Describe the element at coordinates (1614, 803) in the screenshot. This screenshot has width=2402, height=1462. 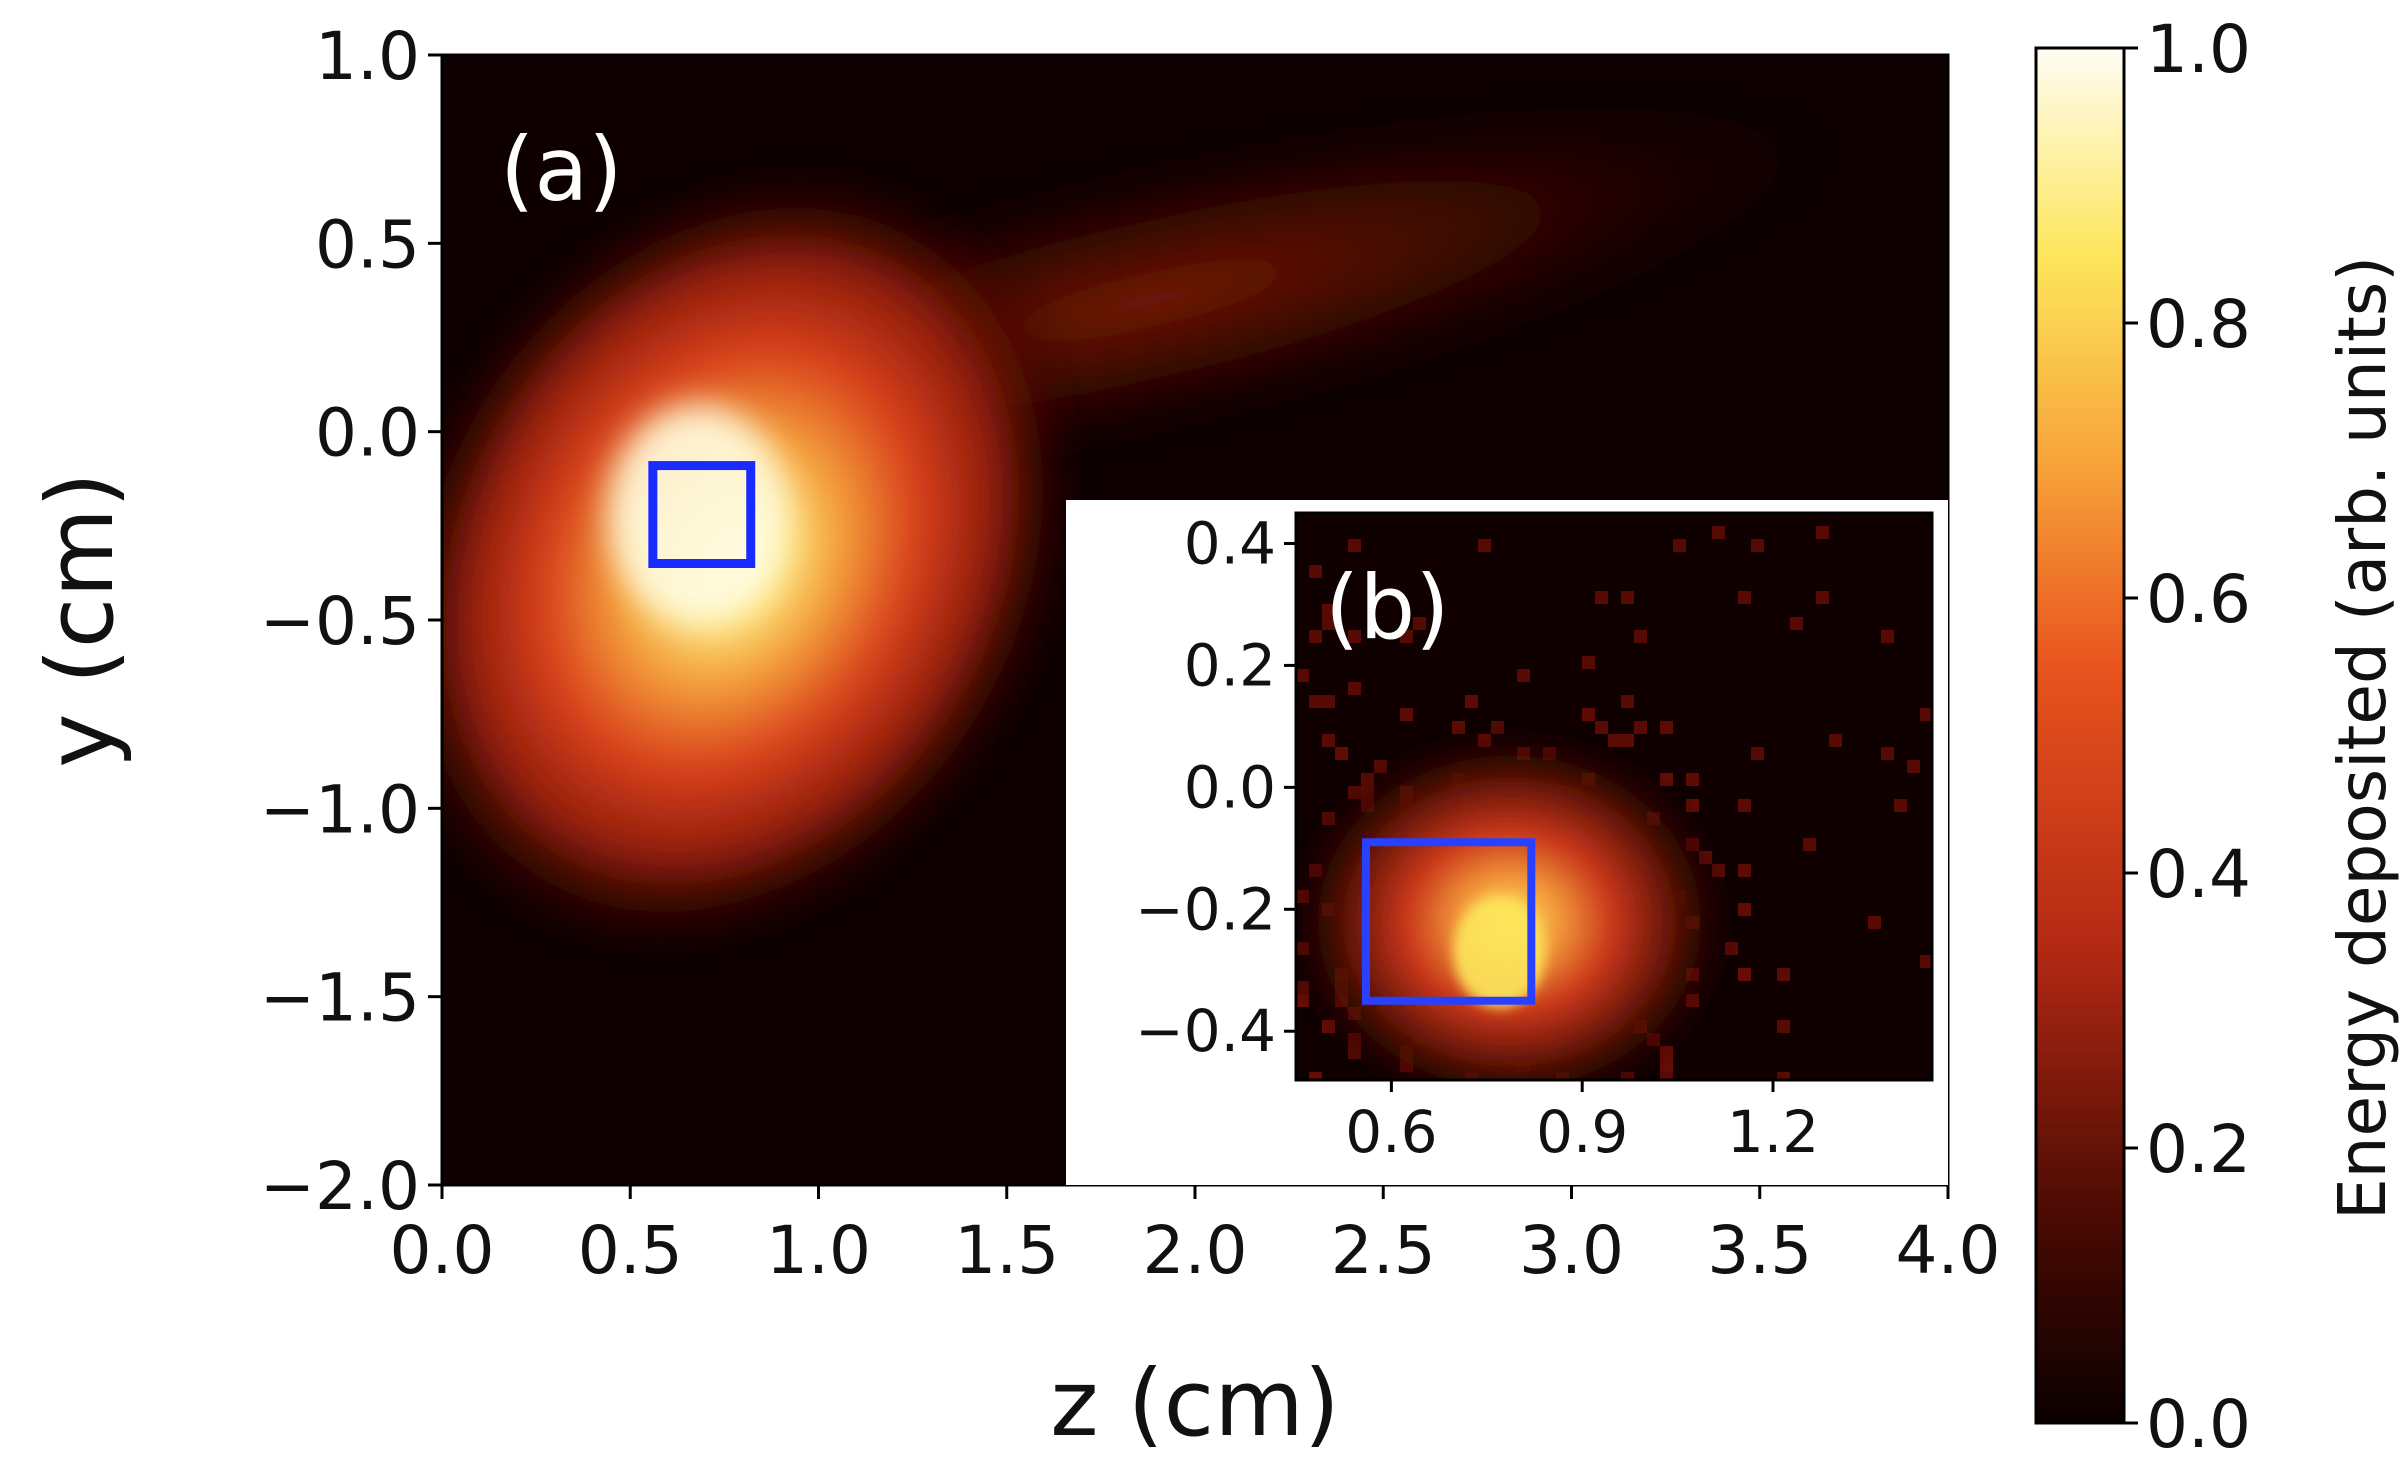
I see `inset-heatmap-image` at that location.